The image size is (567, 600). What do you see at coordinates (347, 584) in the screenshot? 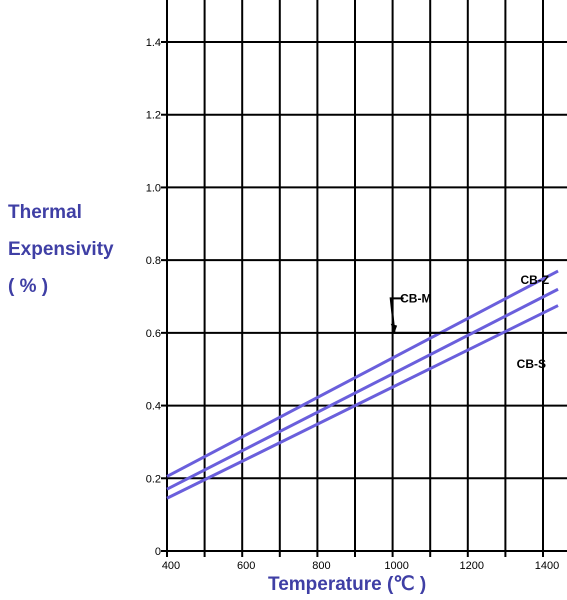
I see `x-axis-label: Temperature (℃ )` at bounding box center [347, 584].